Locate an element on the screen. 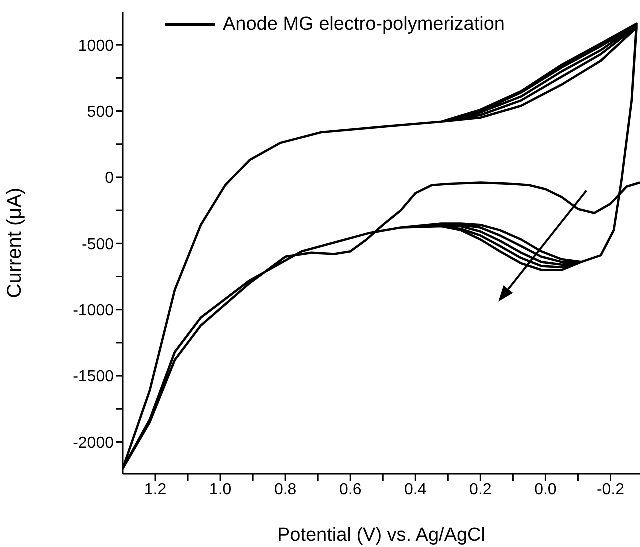 The image size is (640, 547). x-tick-label: 0.6 is located at coordinates (350, 489).